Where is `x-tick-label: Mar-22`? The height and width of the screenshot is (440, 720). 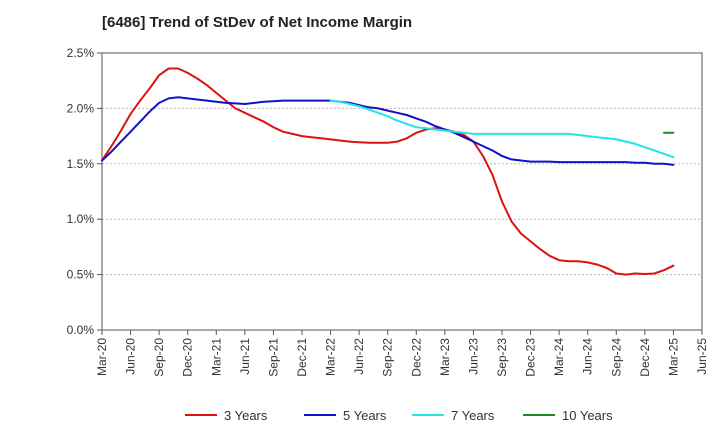
x-tick-label: Mar-22 is located at coordinates (331, 357).